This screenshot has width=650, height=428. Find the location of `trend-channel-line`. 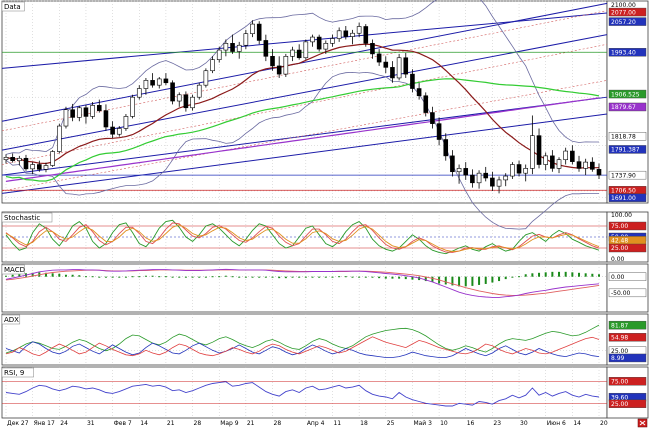

trend-channel-line is located at coordinates (304, 40).